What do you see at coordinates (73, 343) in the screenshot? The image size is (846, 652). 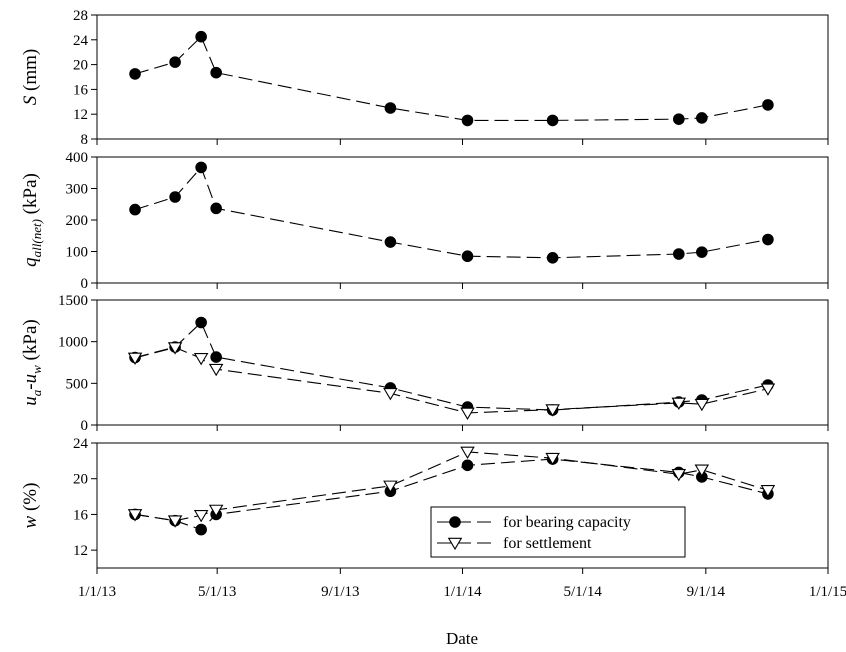 I see `ytick-label-suction-2: 1000` at bounding box center [73, 343].